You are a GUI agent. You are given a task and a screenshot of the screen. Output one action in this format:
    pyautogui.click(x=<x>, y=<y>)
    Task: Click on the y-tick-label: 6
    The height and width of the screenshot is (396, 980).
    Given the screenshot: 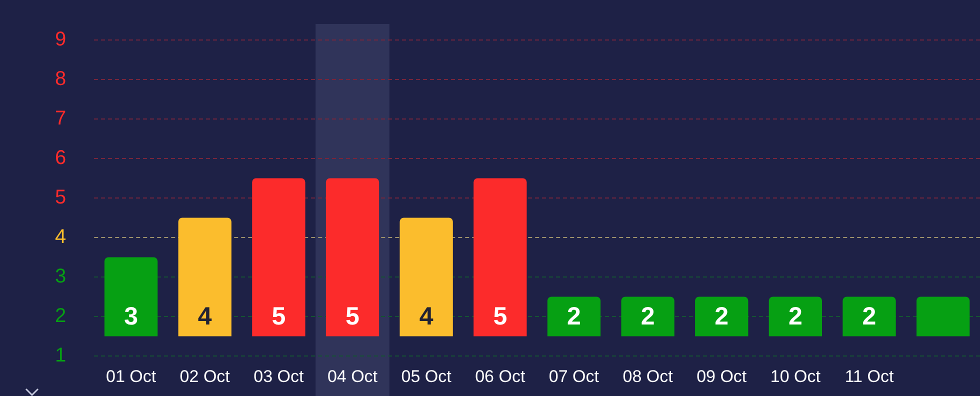 What is the action you would take?
    pyautogui.click(x=60, y=158)
    